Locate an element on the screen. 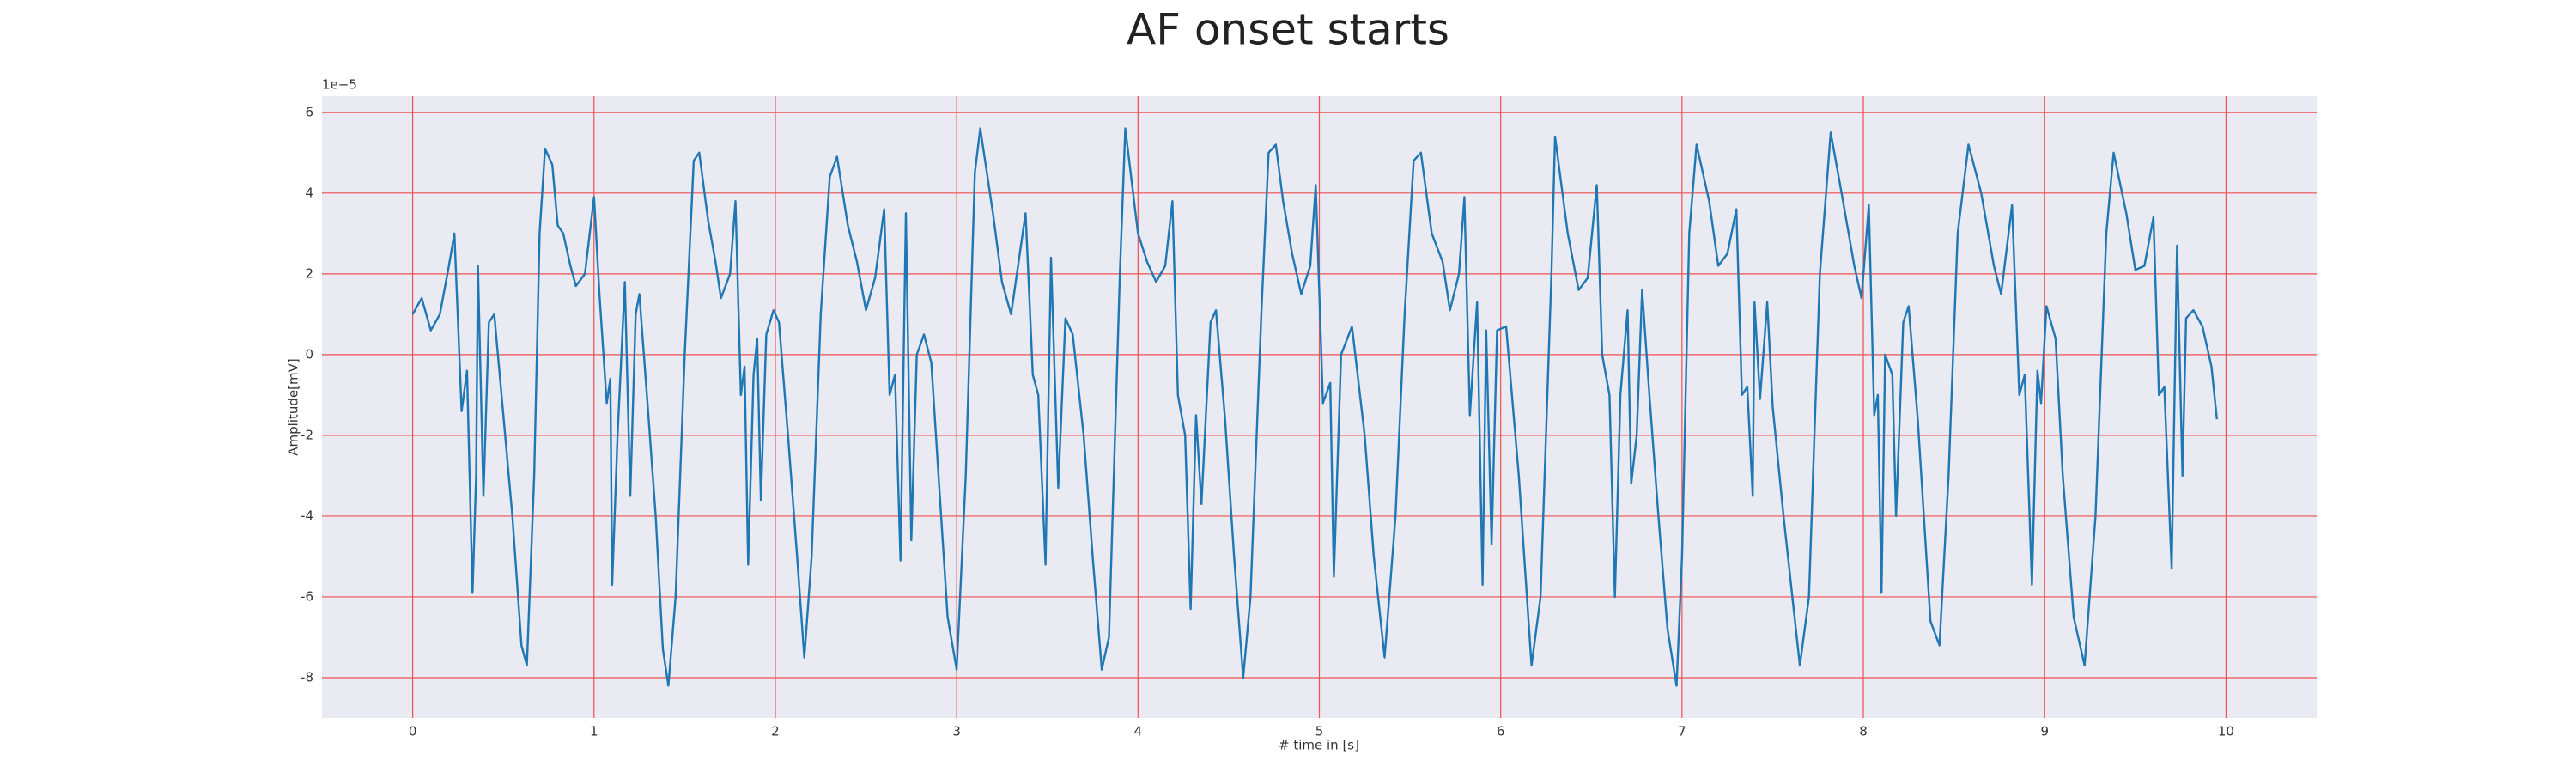 This screenshot has height=773, width=2576. y-tick-label: 0 is located at coordinates (309, 354).